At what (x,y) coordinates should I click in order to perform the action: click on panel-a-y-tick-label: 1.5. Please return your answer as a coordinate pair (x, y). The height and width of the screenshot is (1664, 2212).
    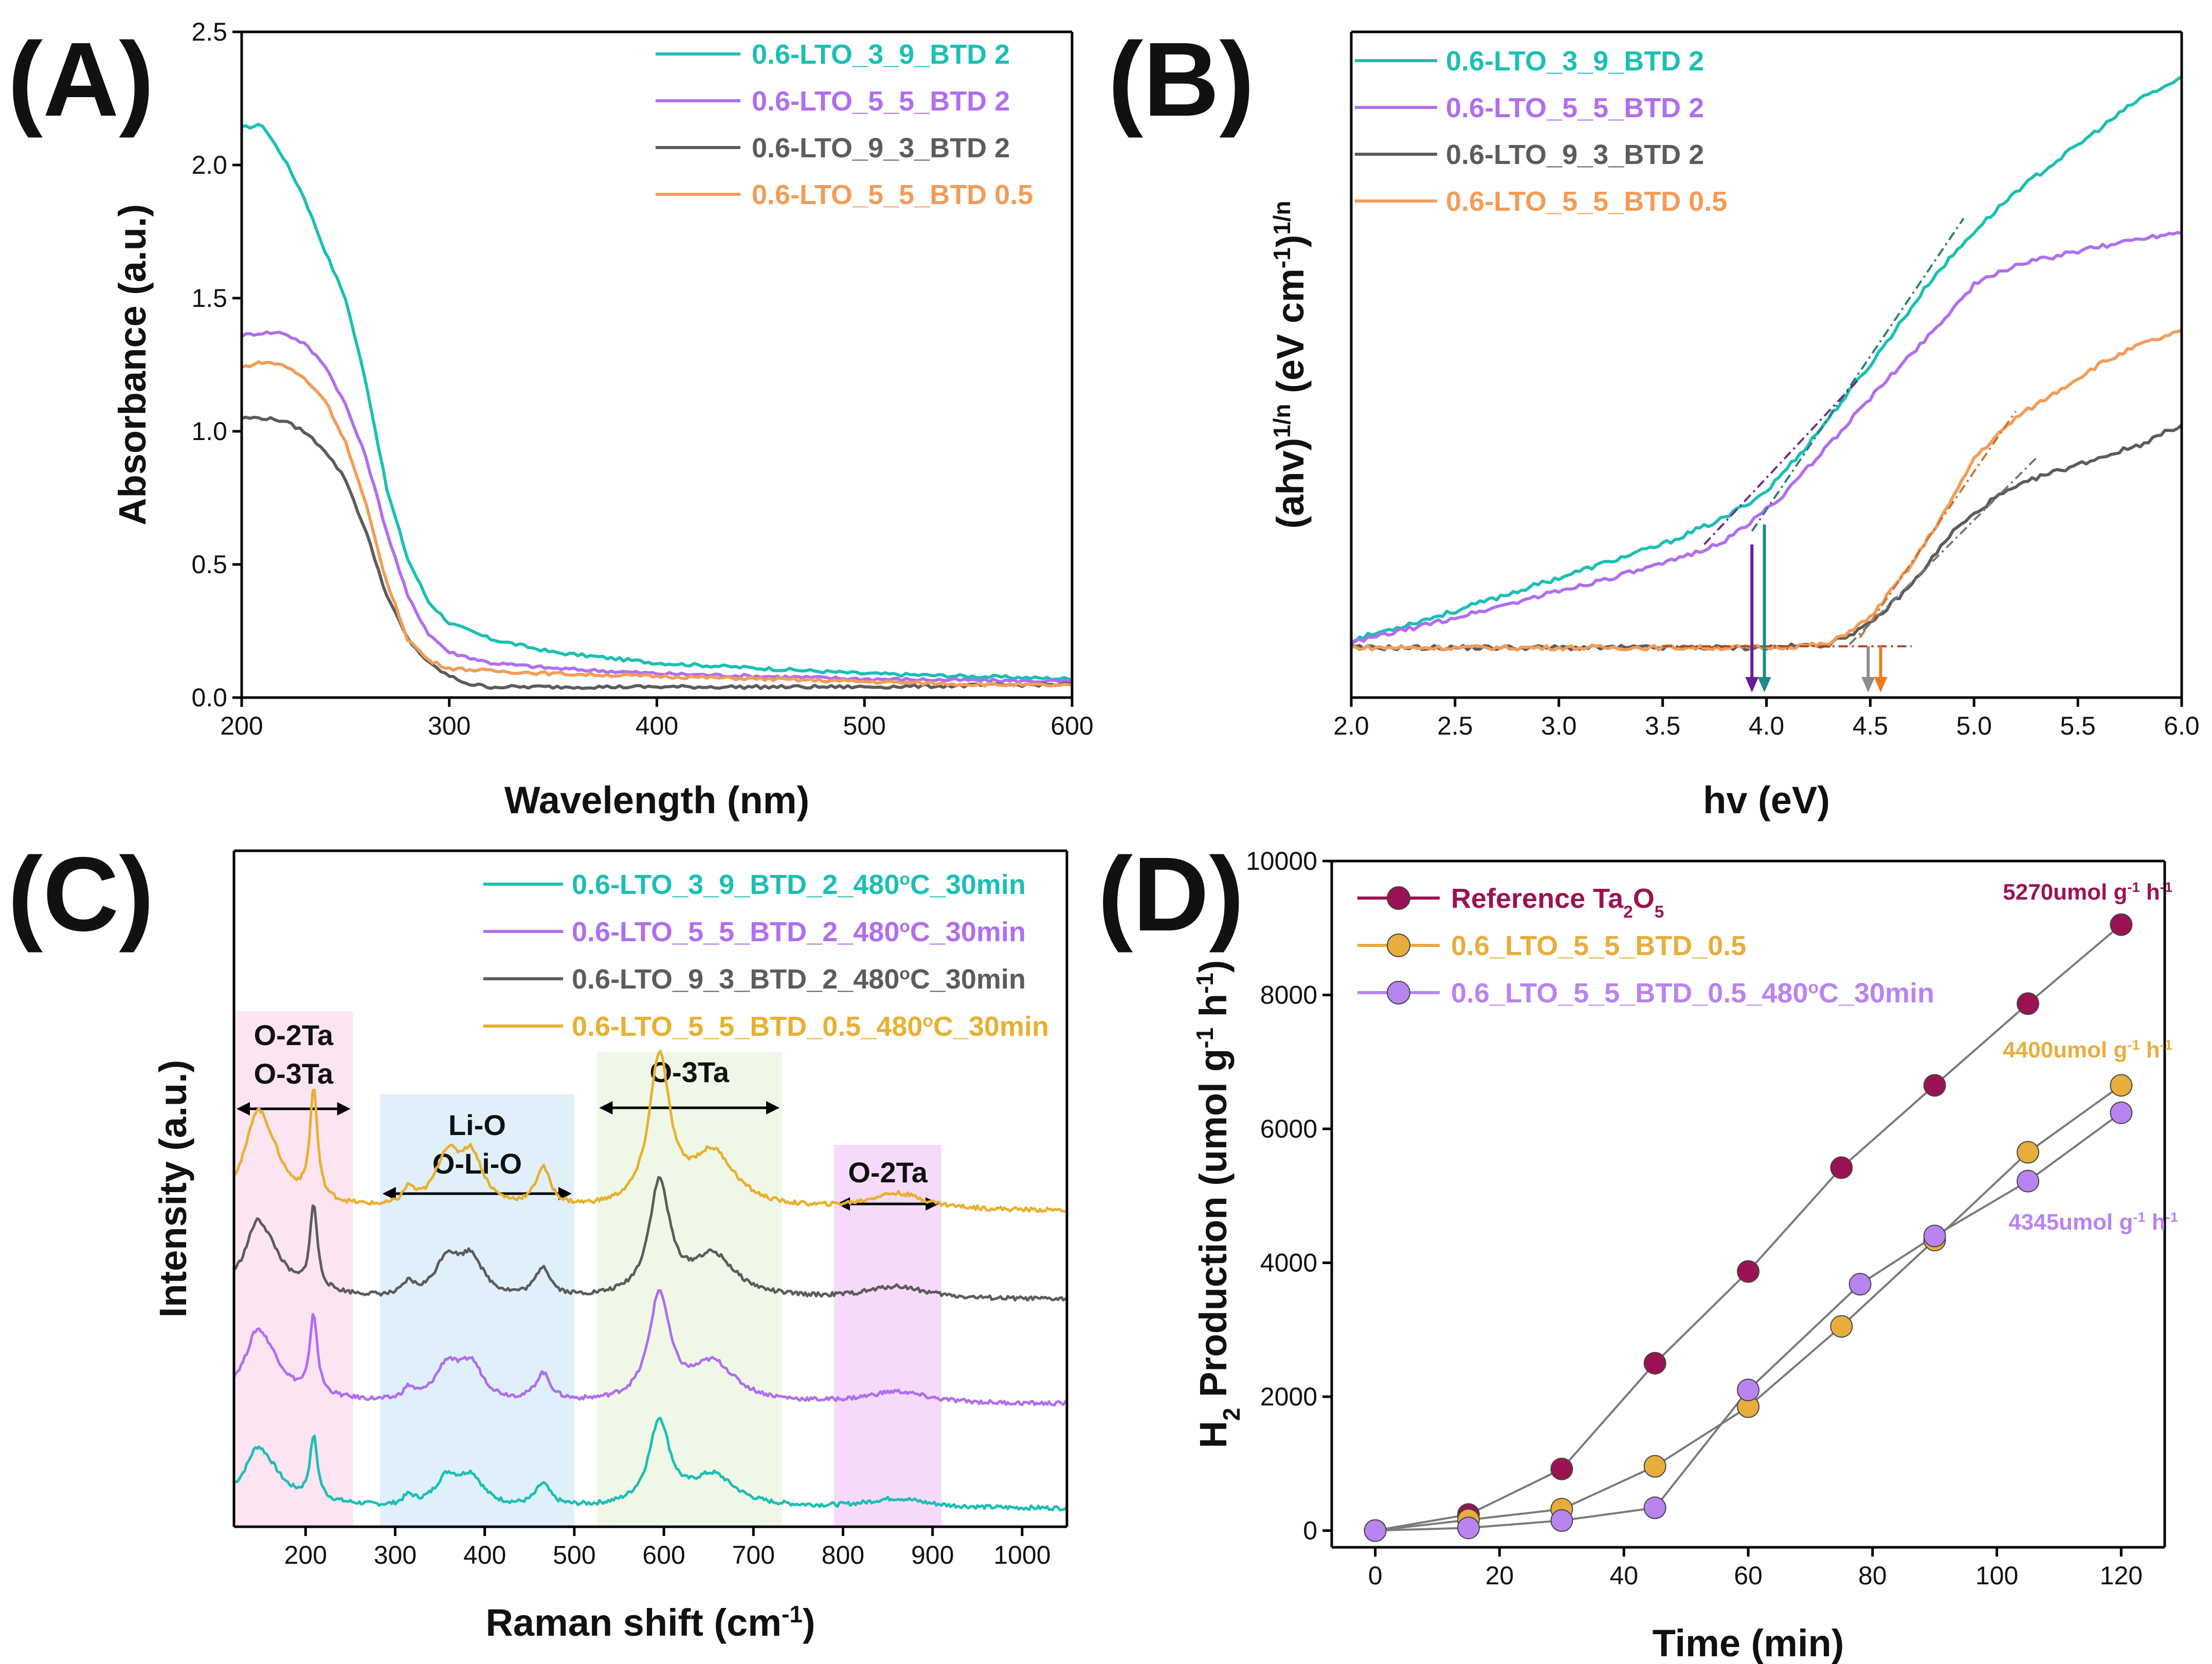
    Looking at the image, I should click on (209, 298).